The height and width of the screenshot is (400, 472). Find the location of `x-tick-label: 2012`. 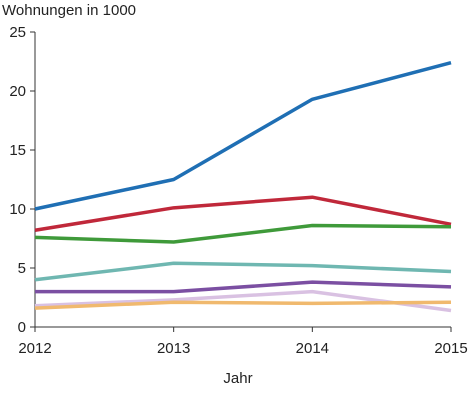

x-tick-label: 2012 is located at coordinates (34, 348).